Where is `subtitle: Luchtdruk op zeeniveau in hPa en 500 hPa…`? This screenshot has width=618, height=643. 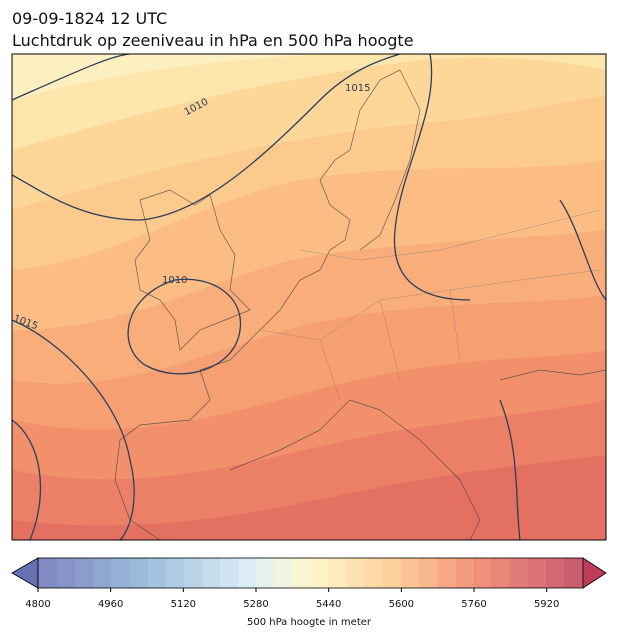
subtitle: Luchtdruk op zeeniveau in hPa en 500 hPa… is located at coordinates (213, 40).